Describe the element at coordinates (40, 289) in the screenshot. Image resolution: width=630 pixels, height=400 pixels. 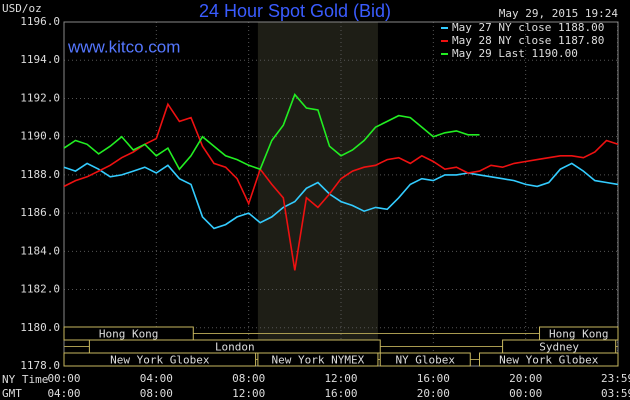
I see `y-tick-label: 1182.0` at that location.